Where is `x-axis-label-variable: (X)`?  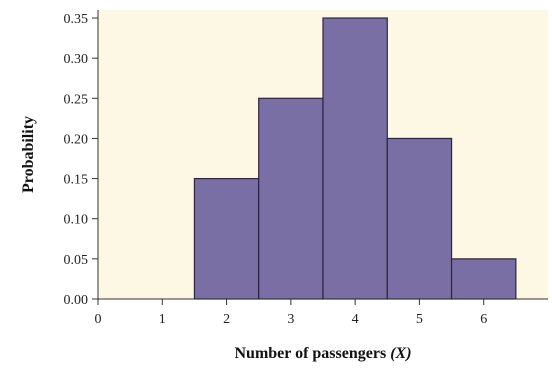 x-axis-label-variable: (X) is located at coordinates (400, 353).